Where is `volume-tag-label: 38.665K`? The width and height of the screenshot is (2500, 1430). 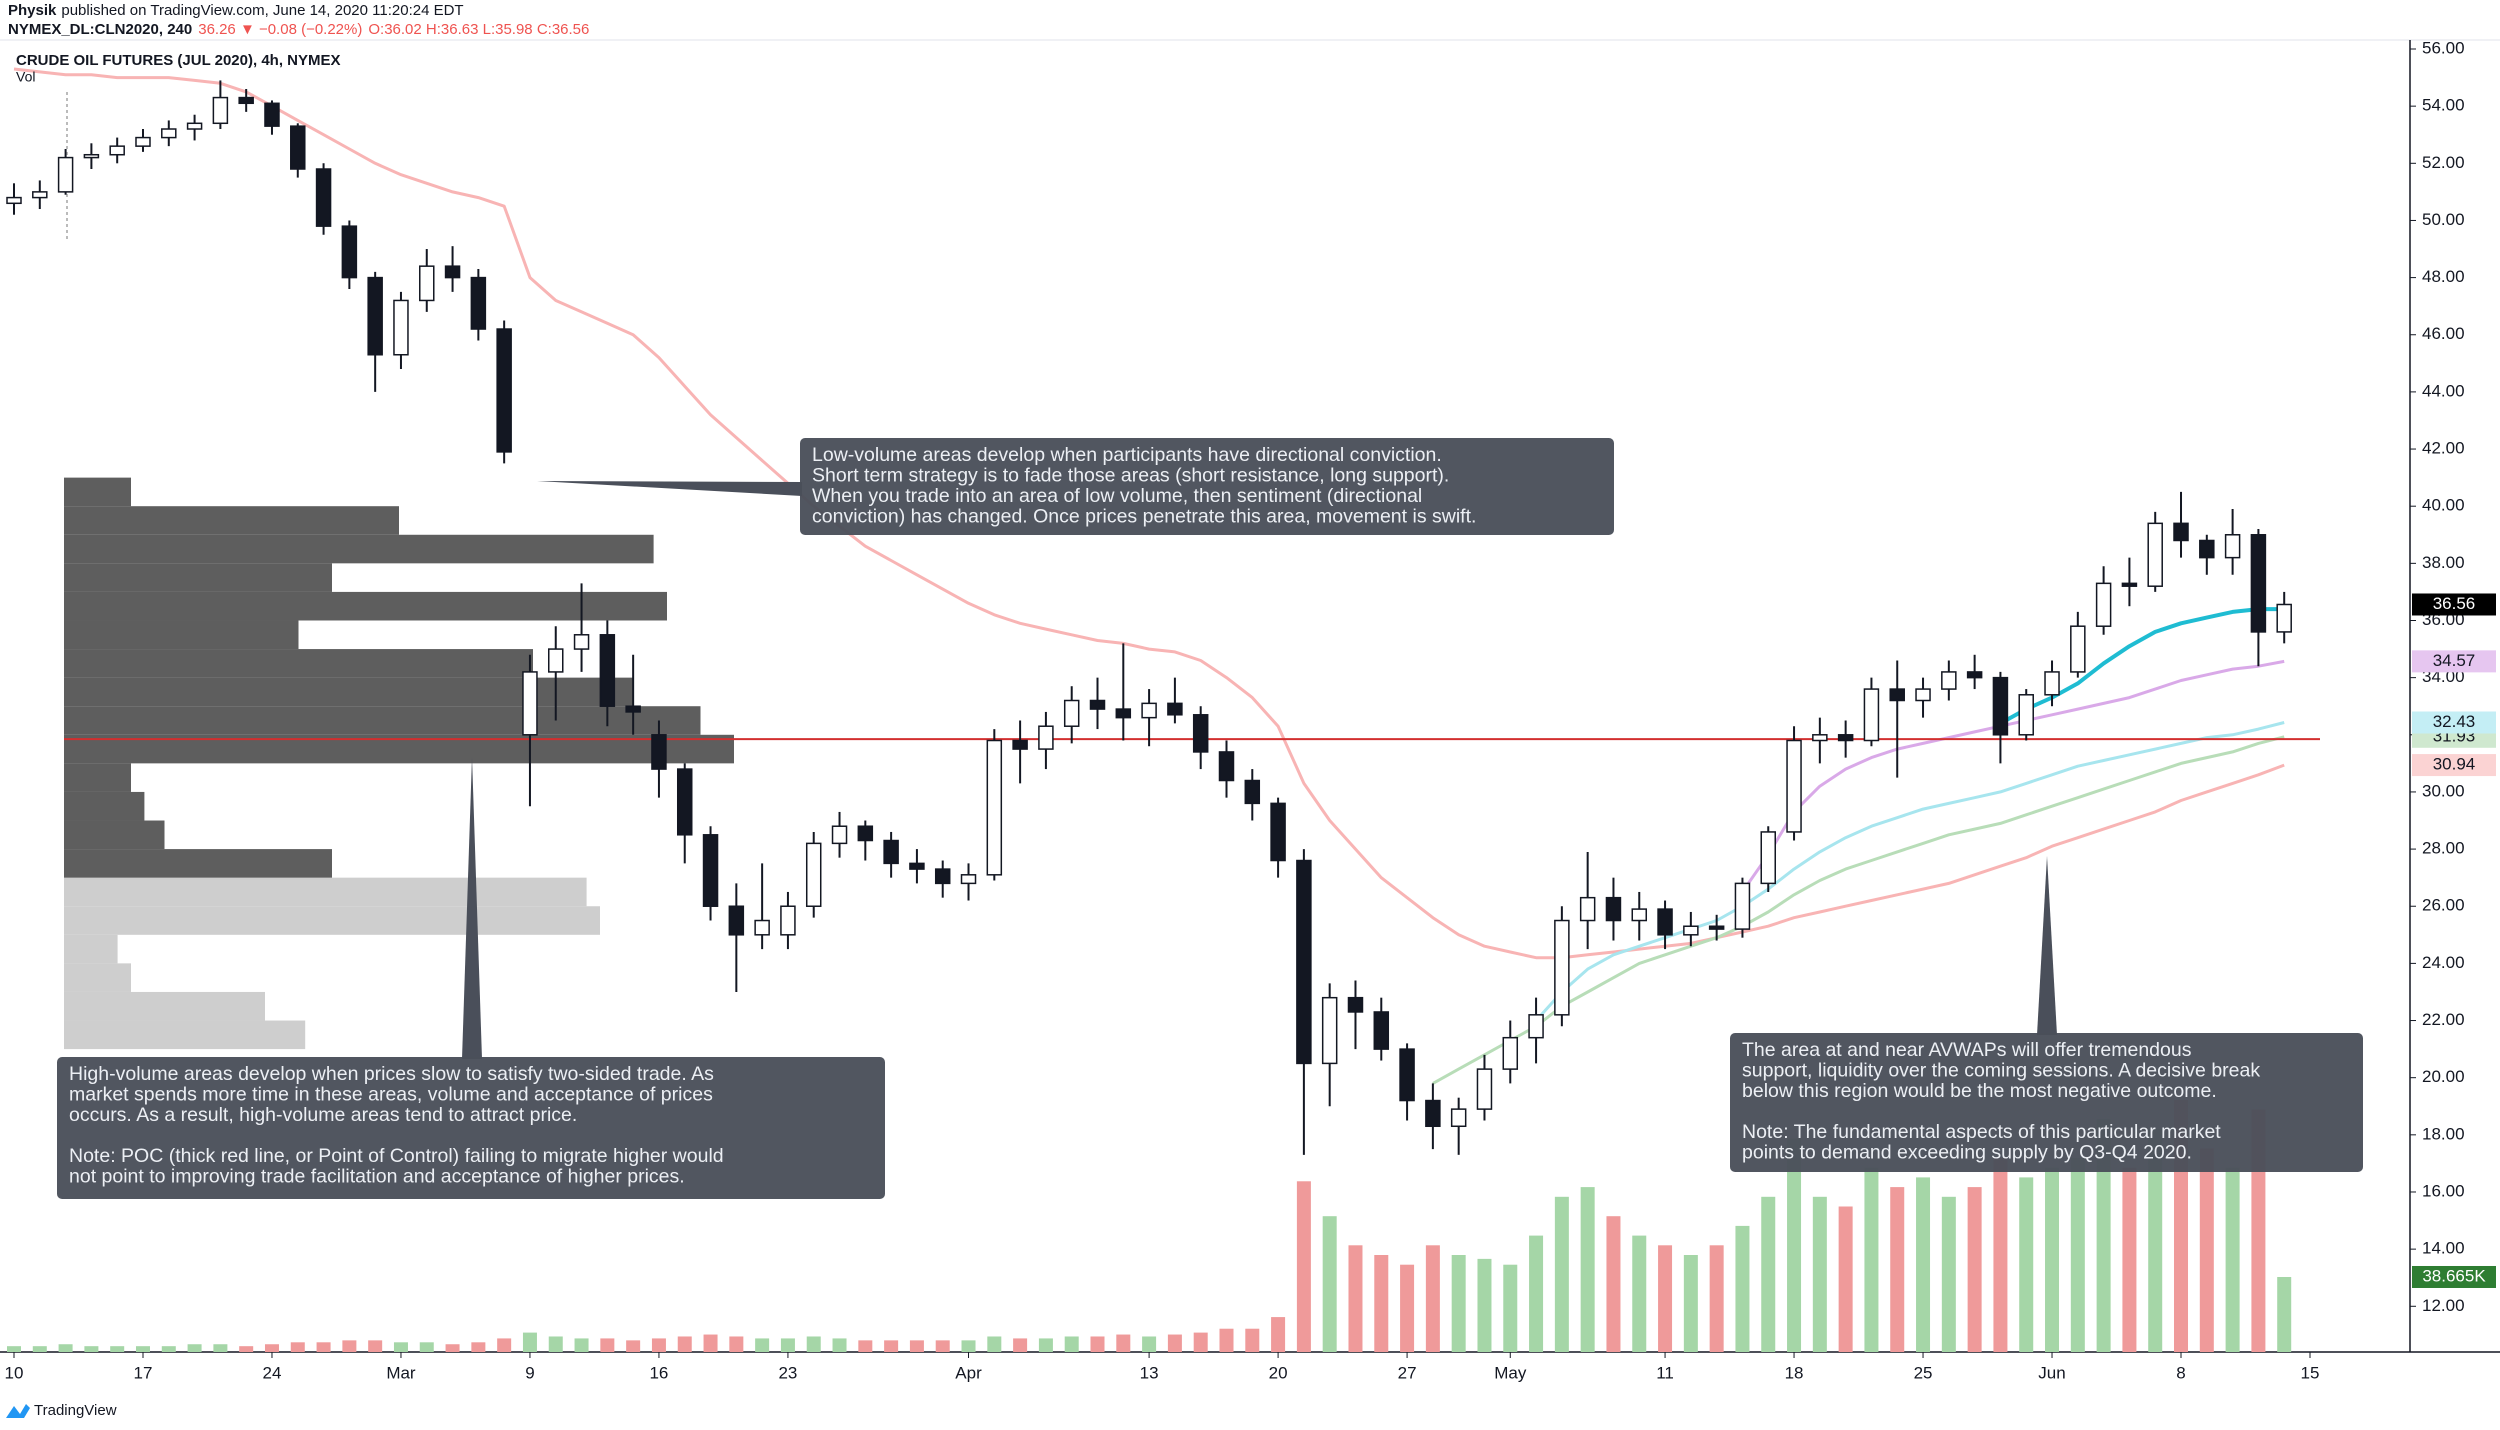 volume-tag-label: 38.665K is located at coordinates (2454, 1275).